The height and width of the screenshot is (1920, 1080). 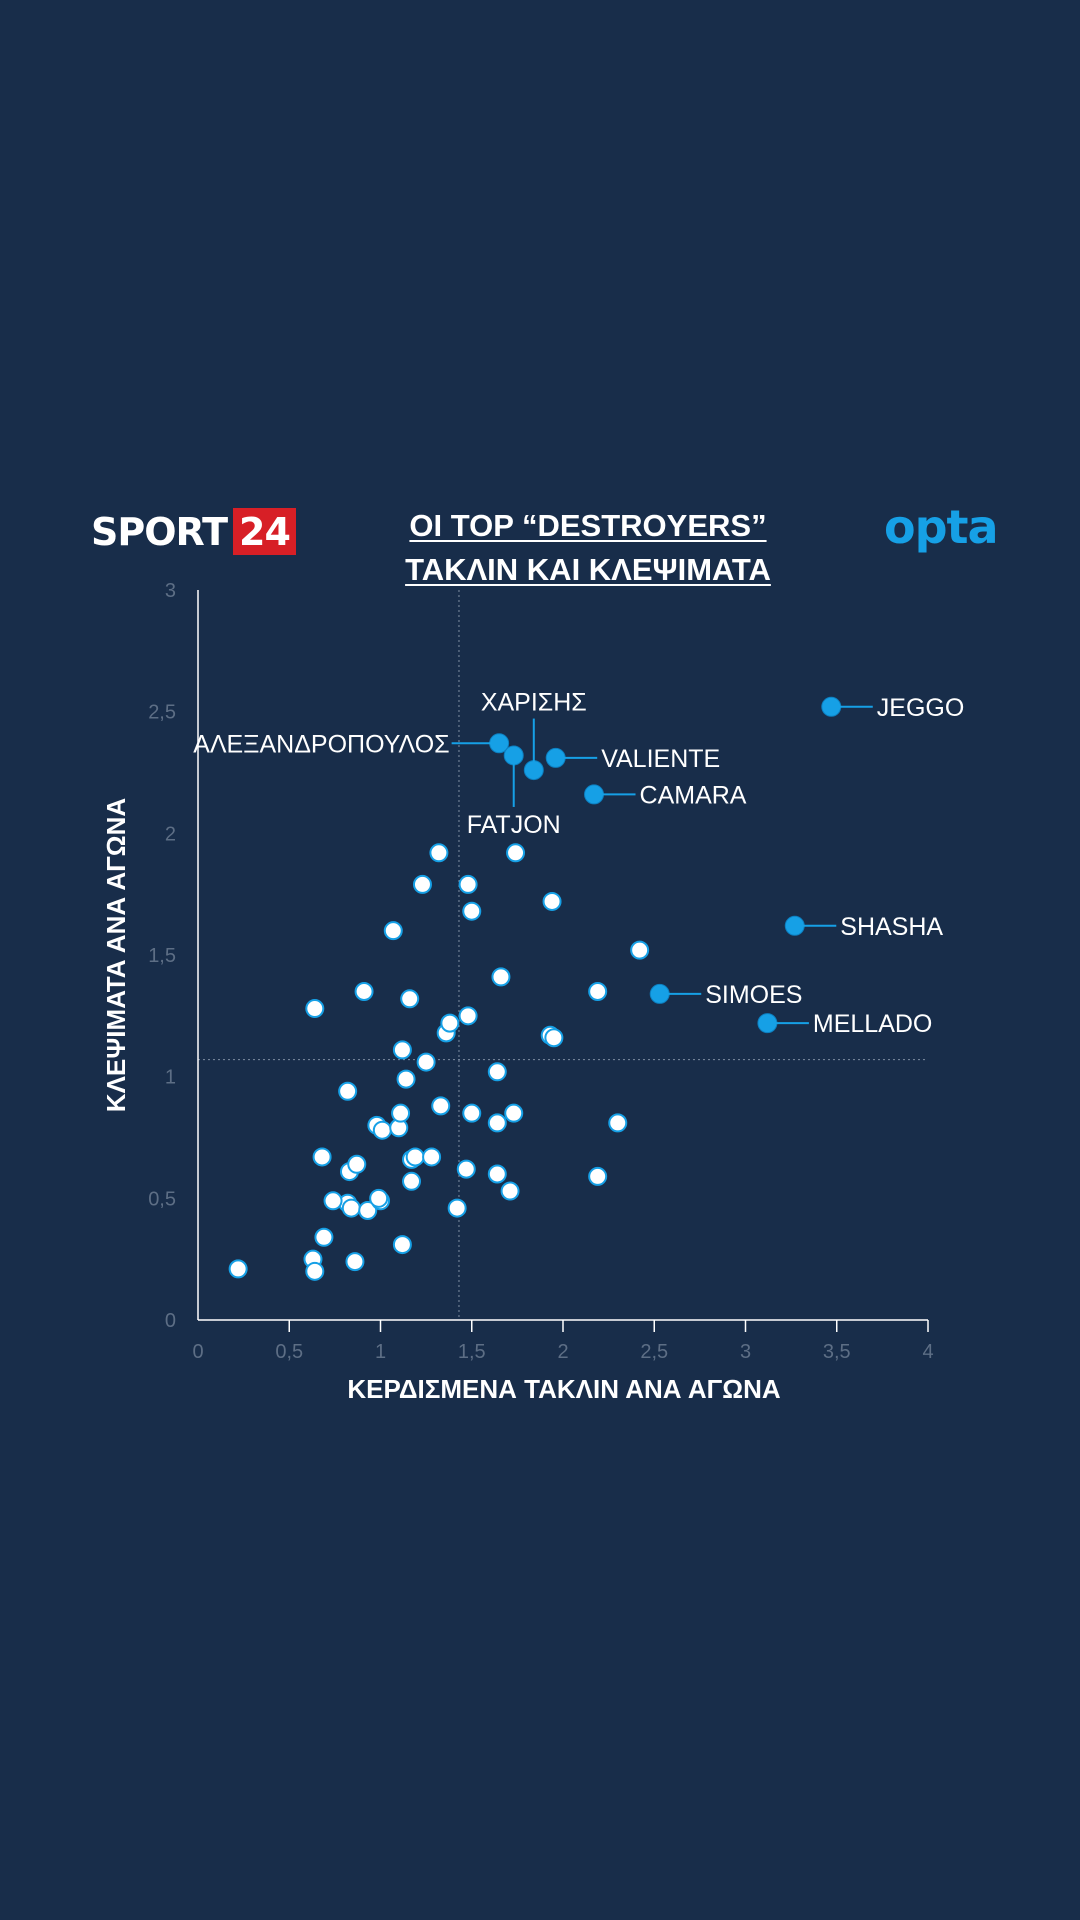 I want to click on player-label: SIMOES, so click(x=753, y=995).